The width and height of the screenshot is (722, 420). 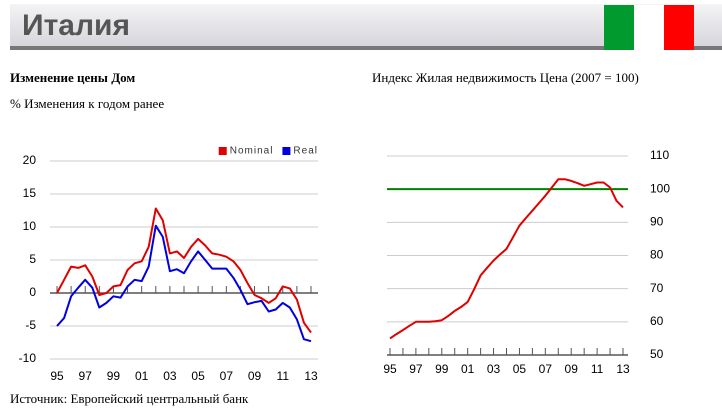 I want to click on y-tick-label: 80, so click(x=657, y=255).